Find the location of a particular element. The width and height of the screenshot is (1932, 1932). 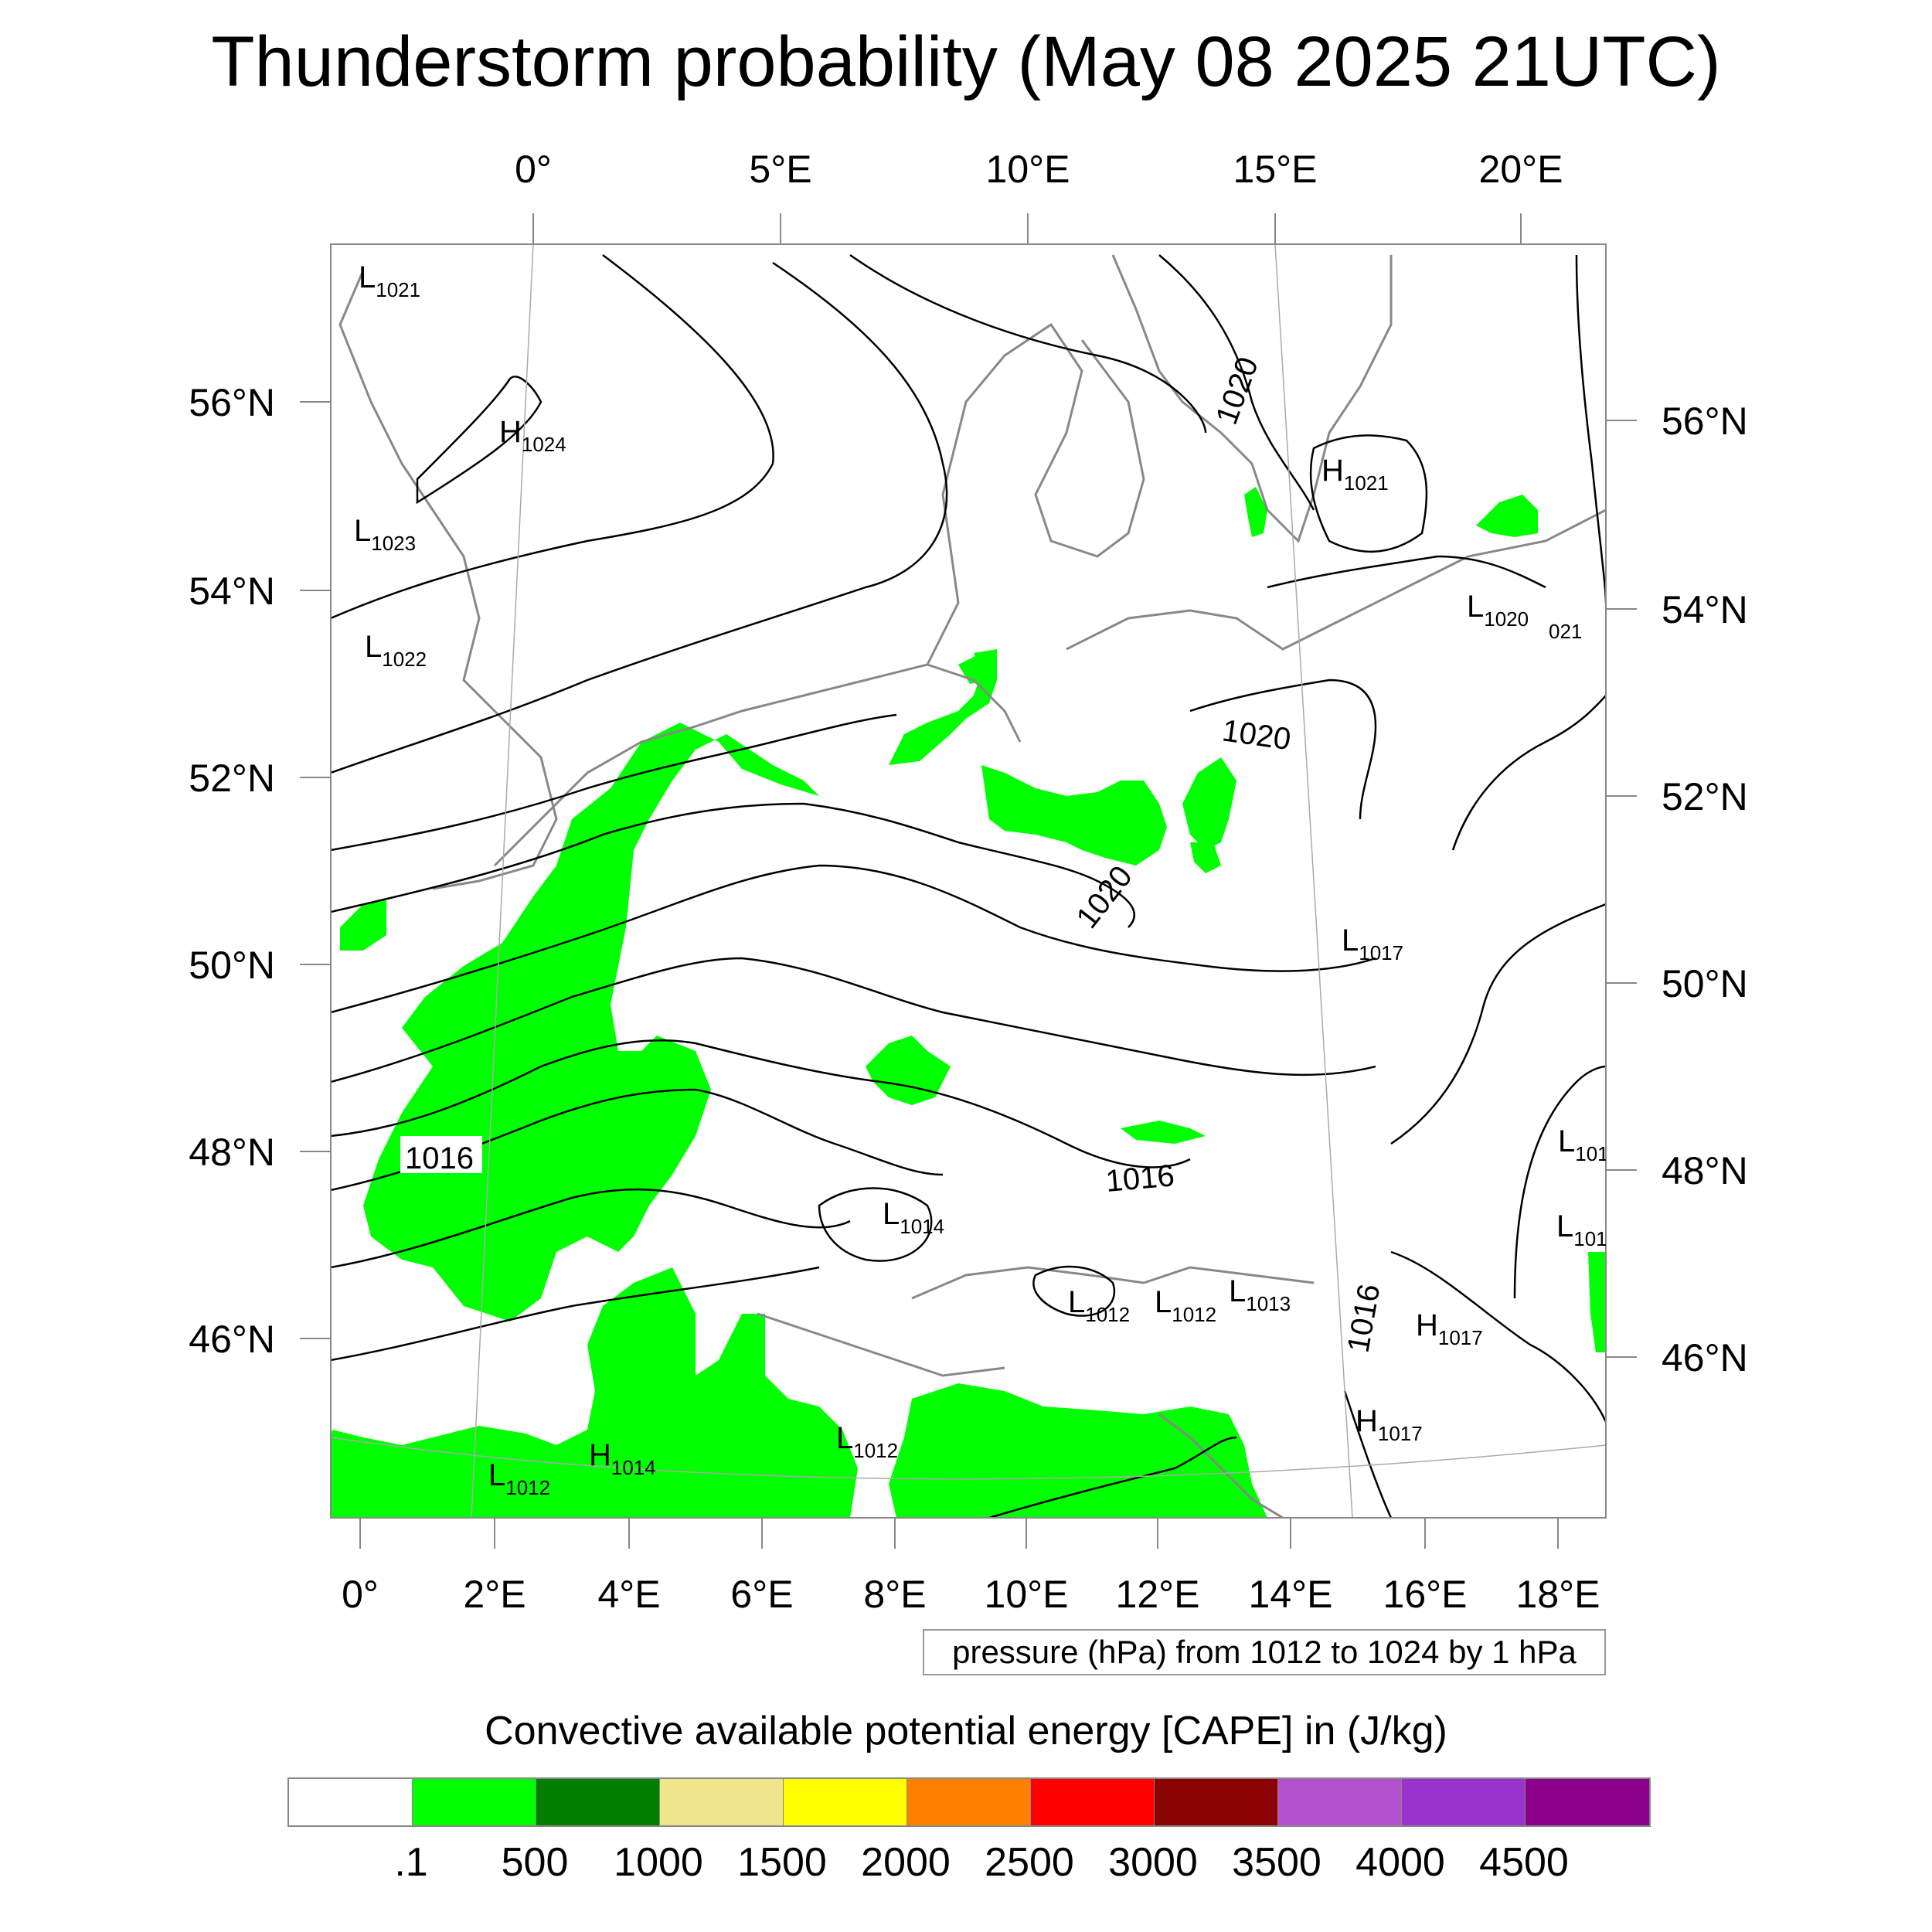

cape-region-west is located at coordinates (591, 1022).